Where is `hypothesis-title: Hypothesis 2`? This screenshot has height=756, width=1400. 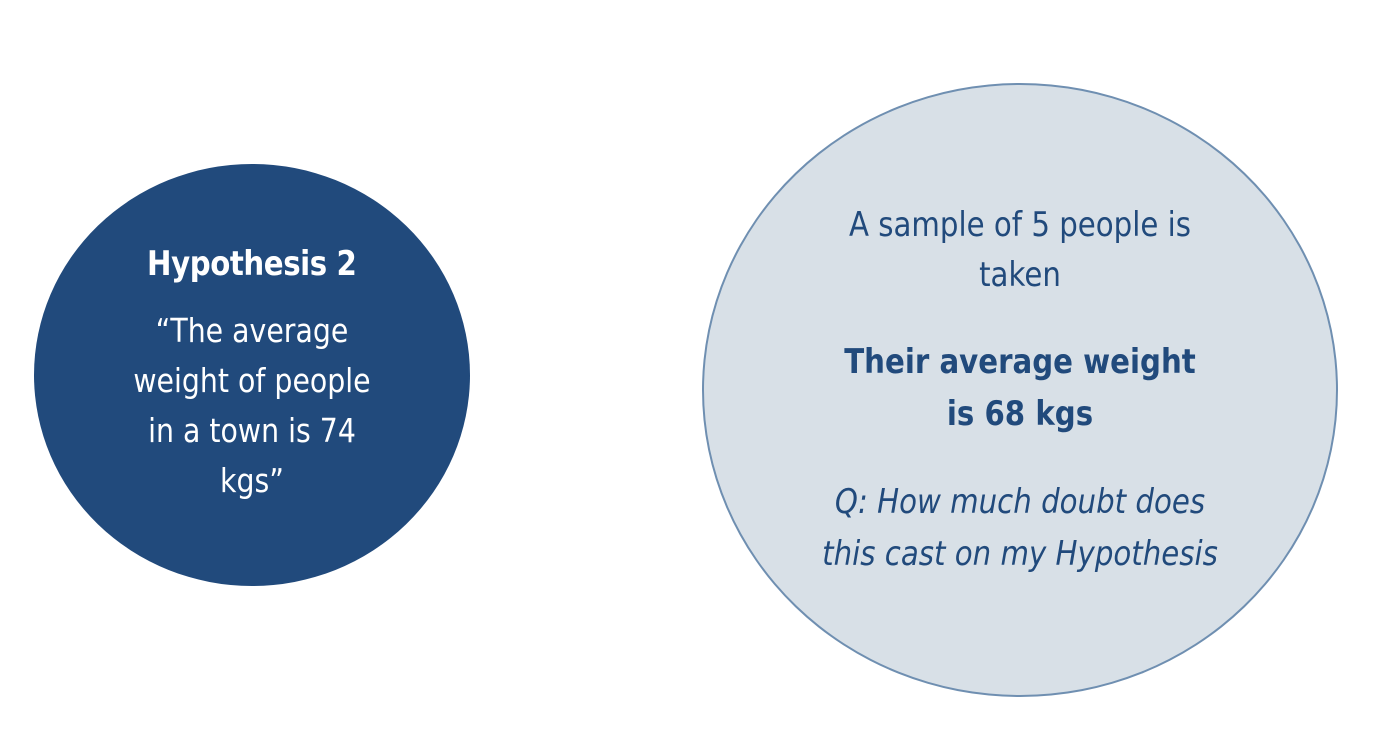
hypothesis-title: Hypothesis 2 is located at coordinates (252, 264).